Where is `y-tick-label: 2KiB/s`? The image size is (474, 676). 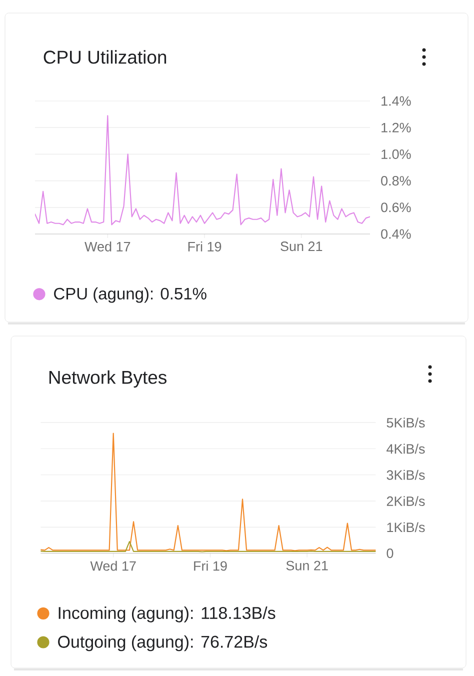
y-tick-label: 2KiB/s is located at coordinates (405, 501).